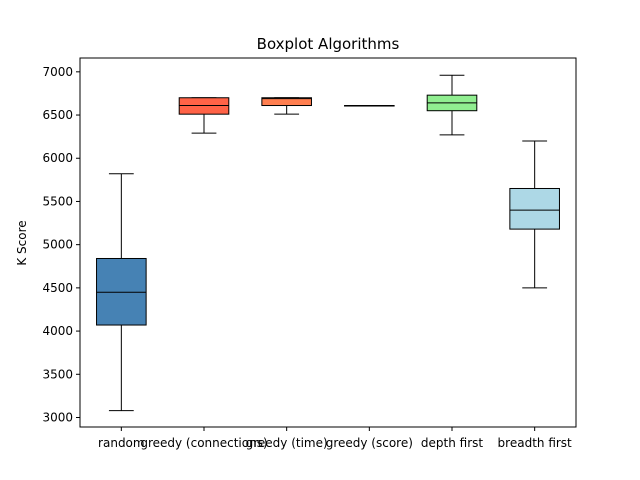 This screenshot has height=480, width=640. I want to click on x-tick-label: random, so click(121, 443).